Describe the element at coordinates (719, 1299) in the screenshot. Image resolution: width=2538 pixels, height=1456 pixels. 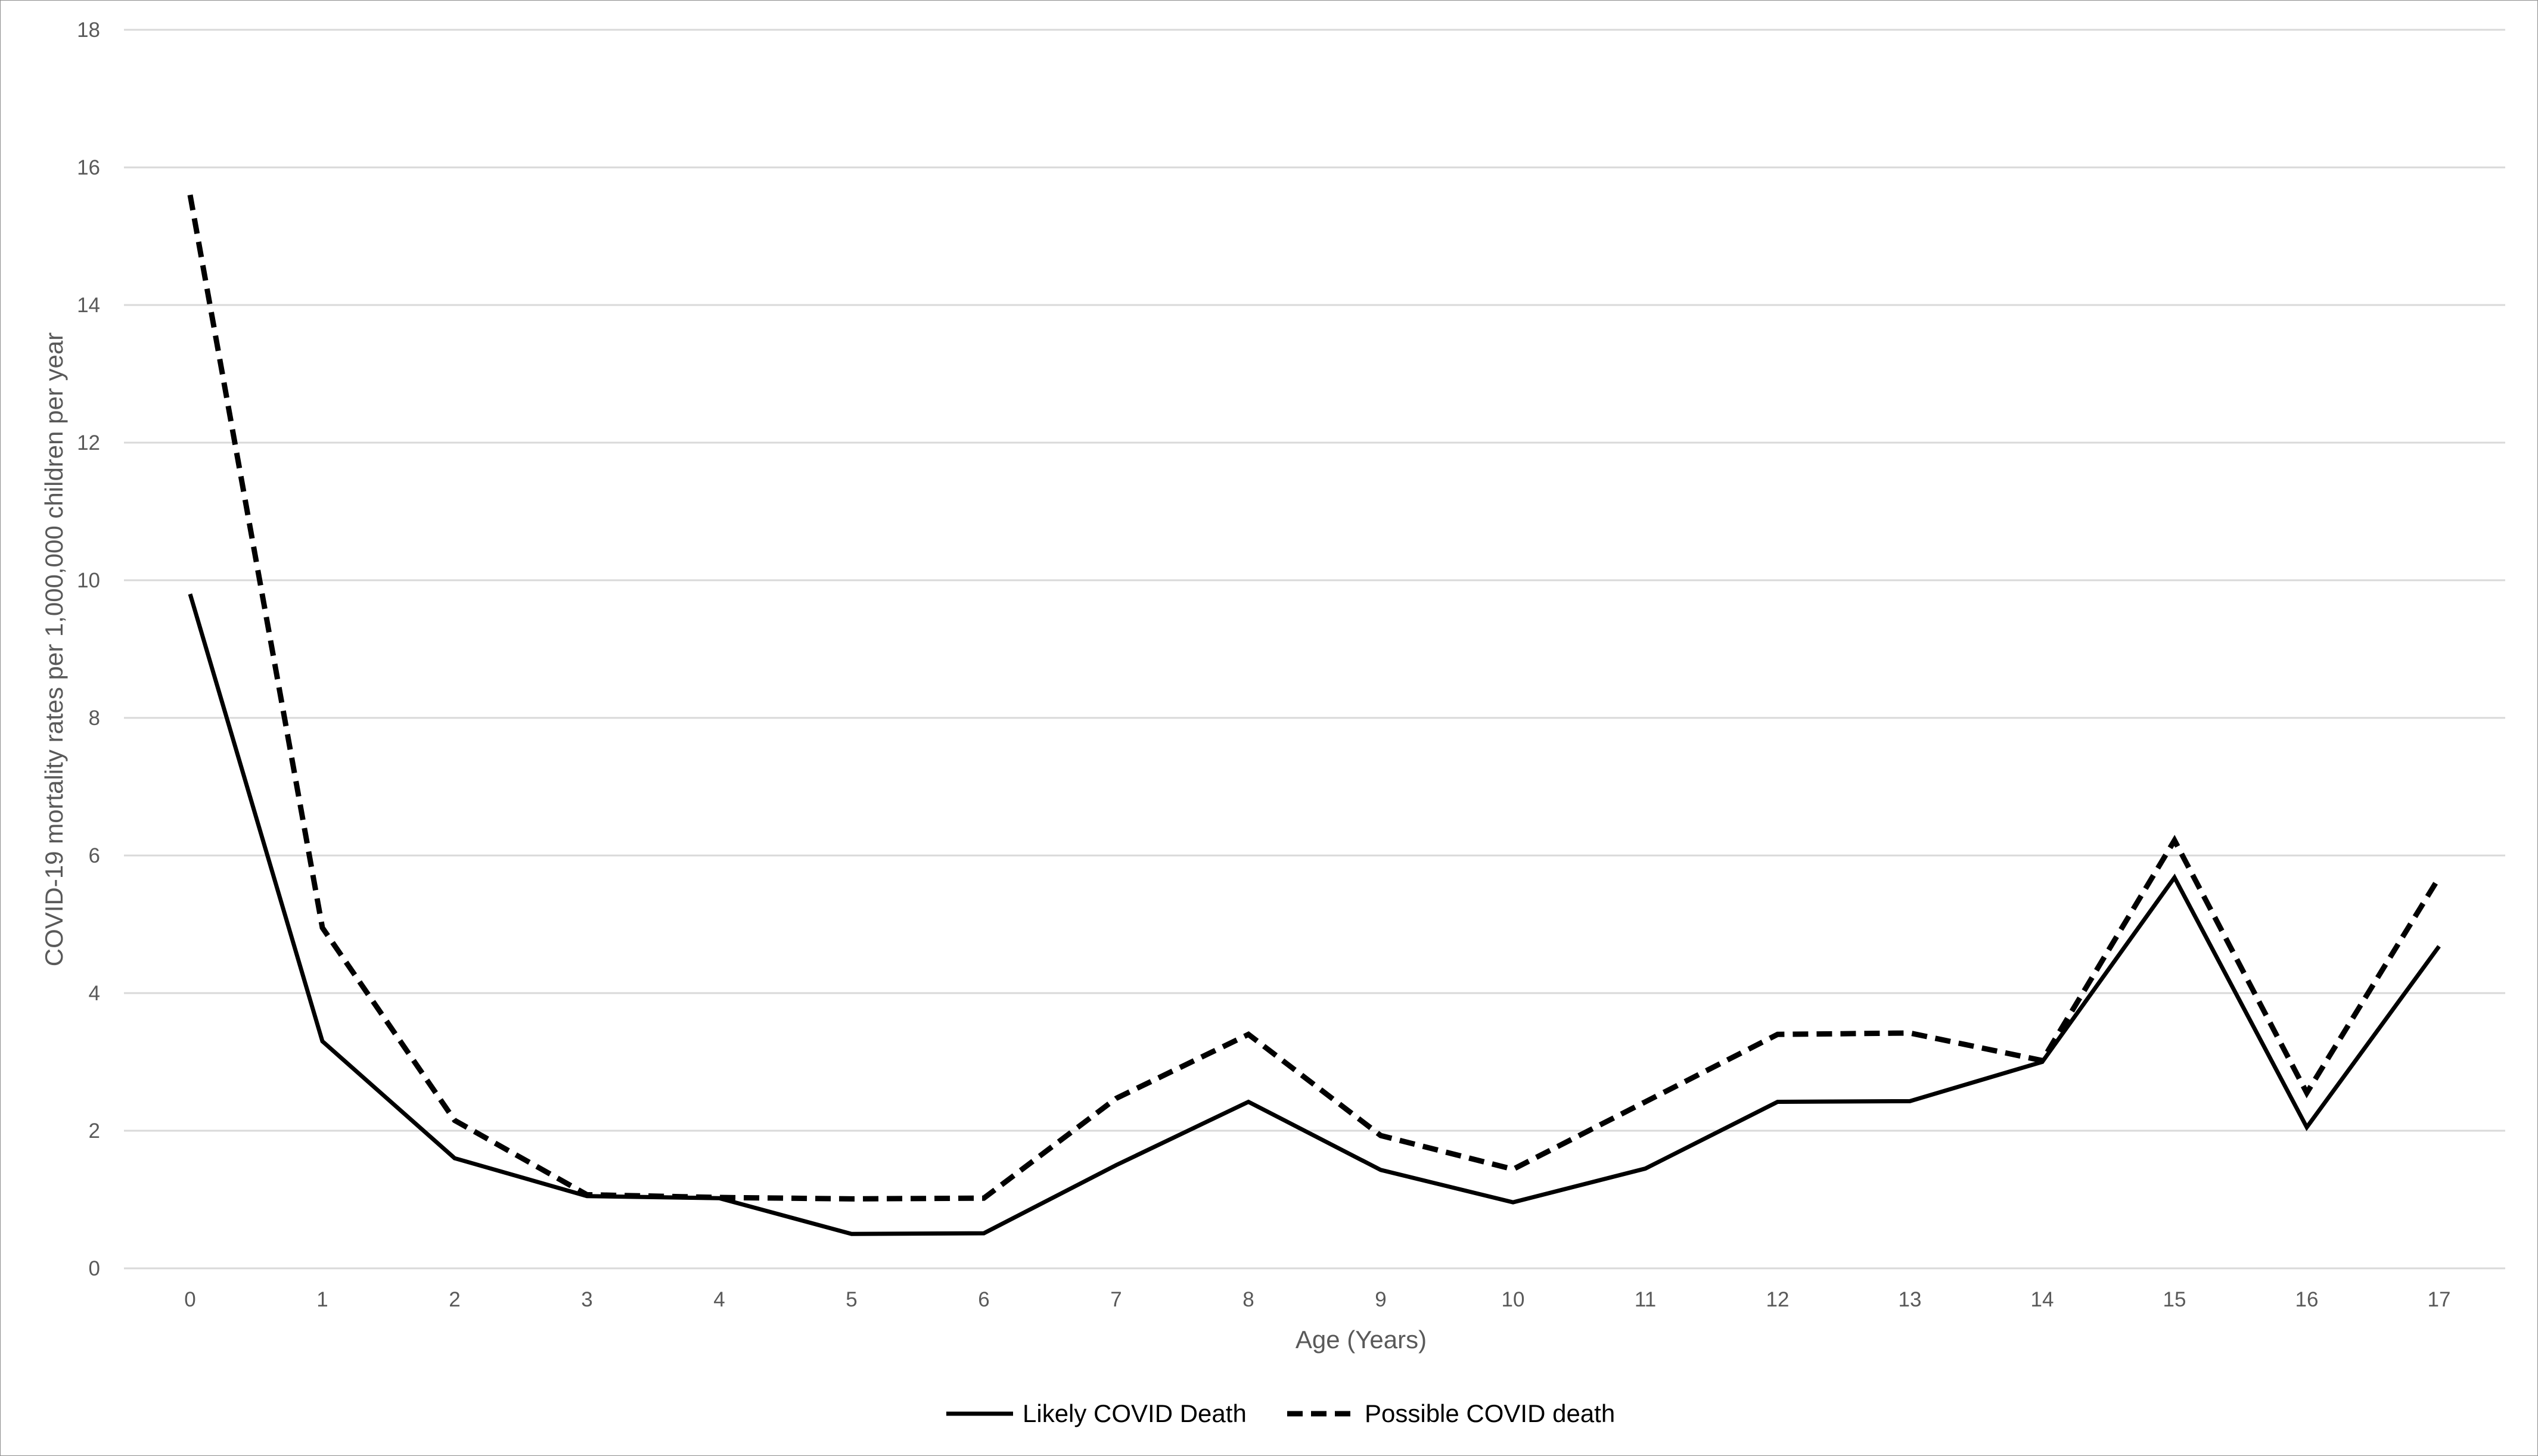
I see `x-tick-label: 4` at that location.